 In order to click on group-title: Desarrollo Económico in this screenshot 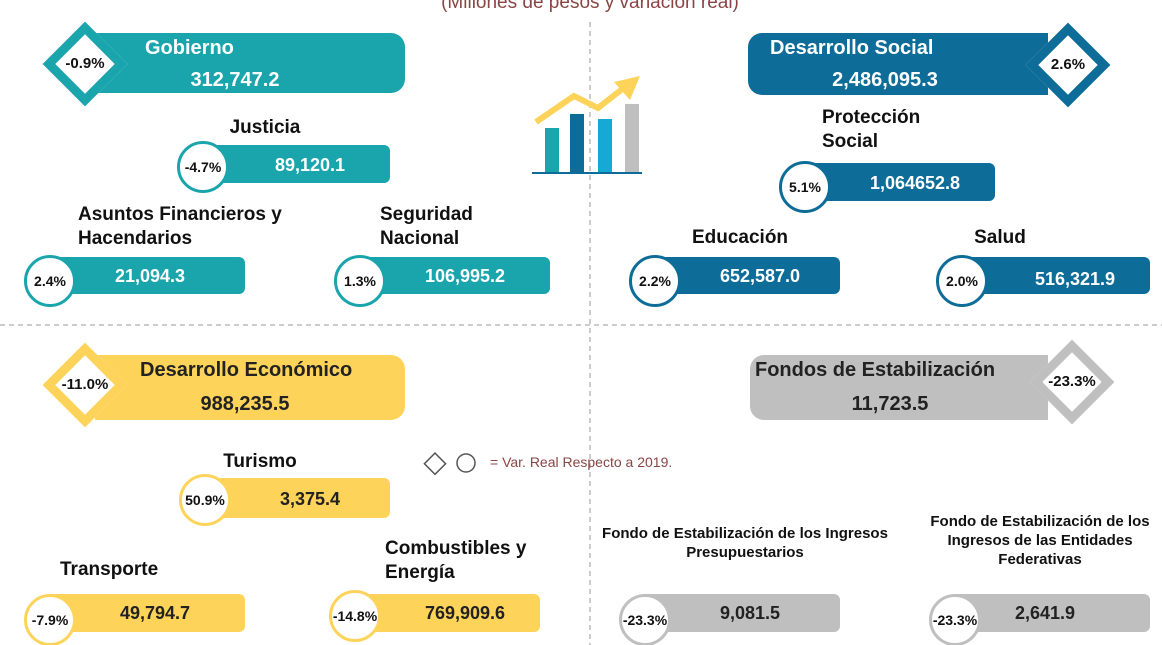, I will do `click(246, 370)`.